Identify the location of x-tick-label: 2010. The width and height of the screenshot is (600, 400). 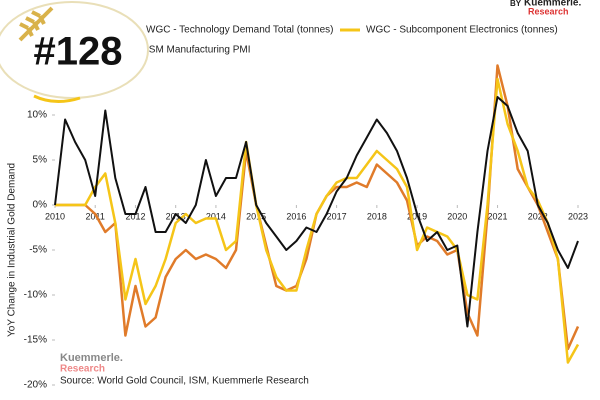
(55, 216).